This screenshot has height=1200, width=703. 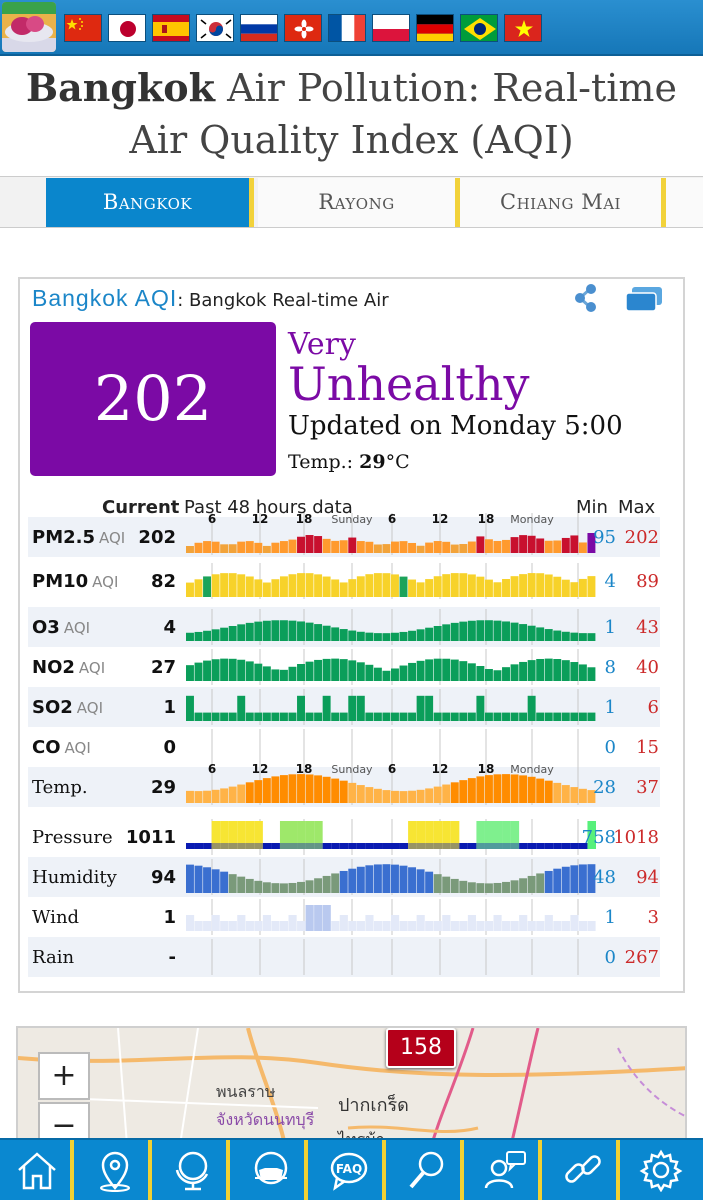 I want to click on flag-poland-icon, so click(x=391, y=28).